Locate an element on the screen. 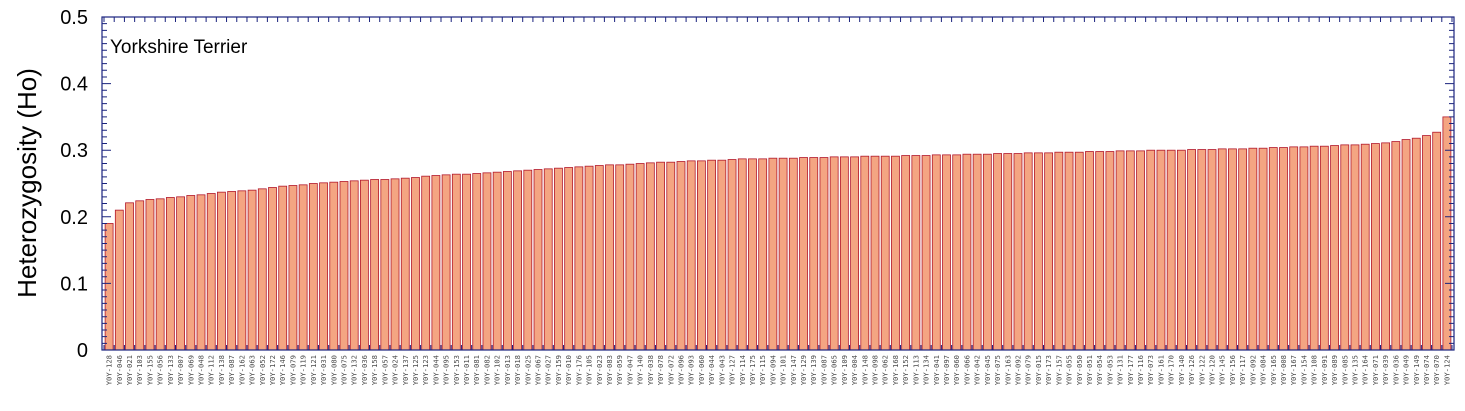  x-tick-label: Y0Y-065 is located at coordinates (834, 370).